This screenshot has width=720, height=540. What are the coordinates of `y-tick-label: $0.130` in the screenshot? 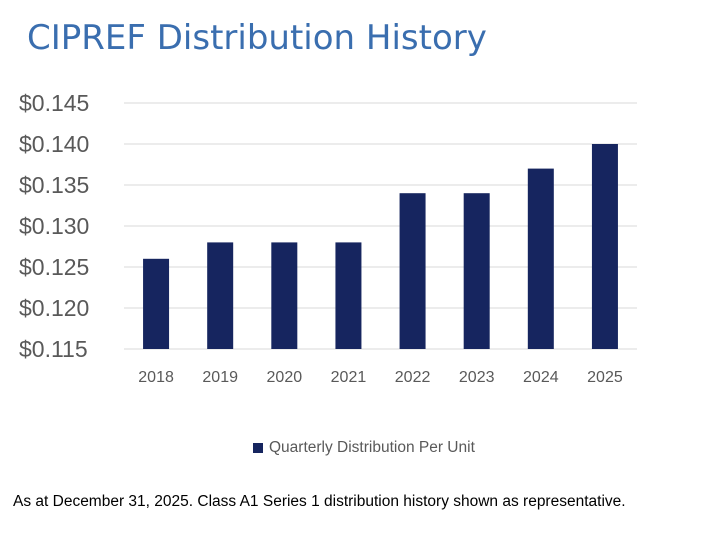 It's located at (54, 226).